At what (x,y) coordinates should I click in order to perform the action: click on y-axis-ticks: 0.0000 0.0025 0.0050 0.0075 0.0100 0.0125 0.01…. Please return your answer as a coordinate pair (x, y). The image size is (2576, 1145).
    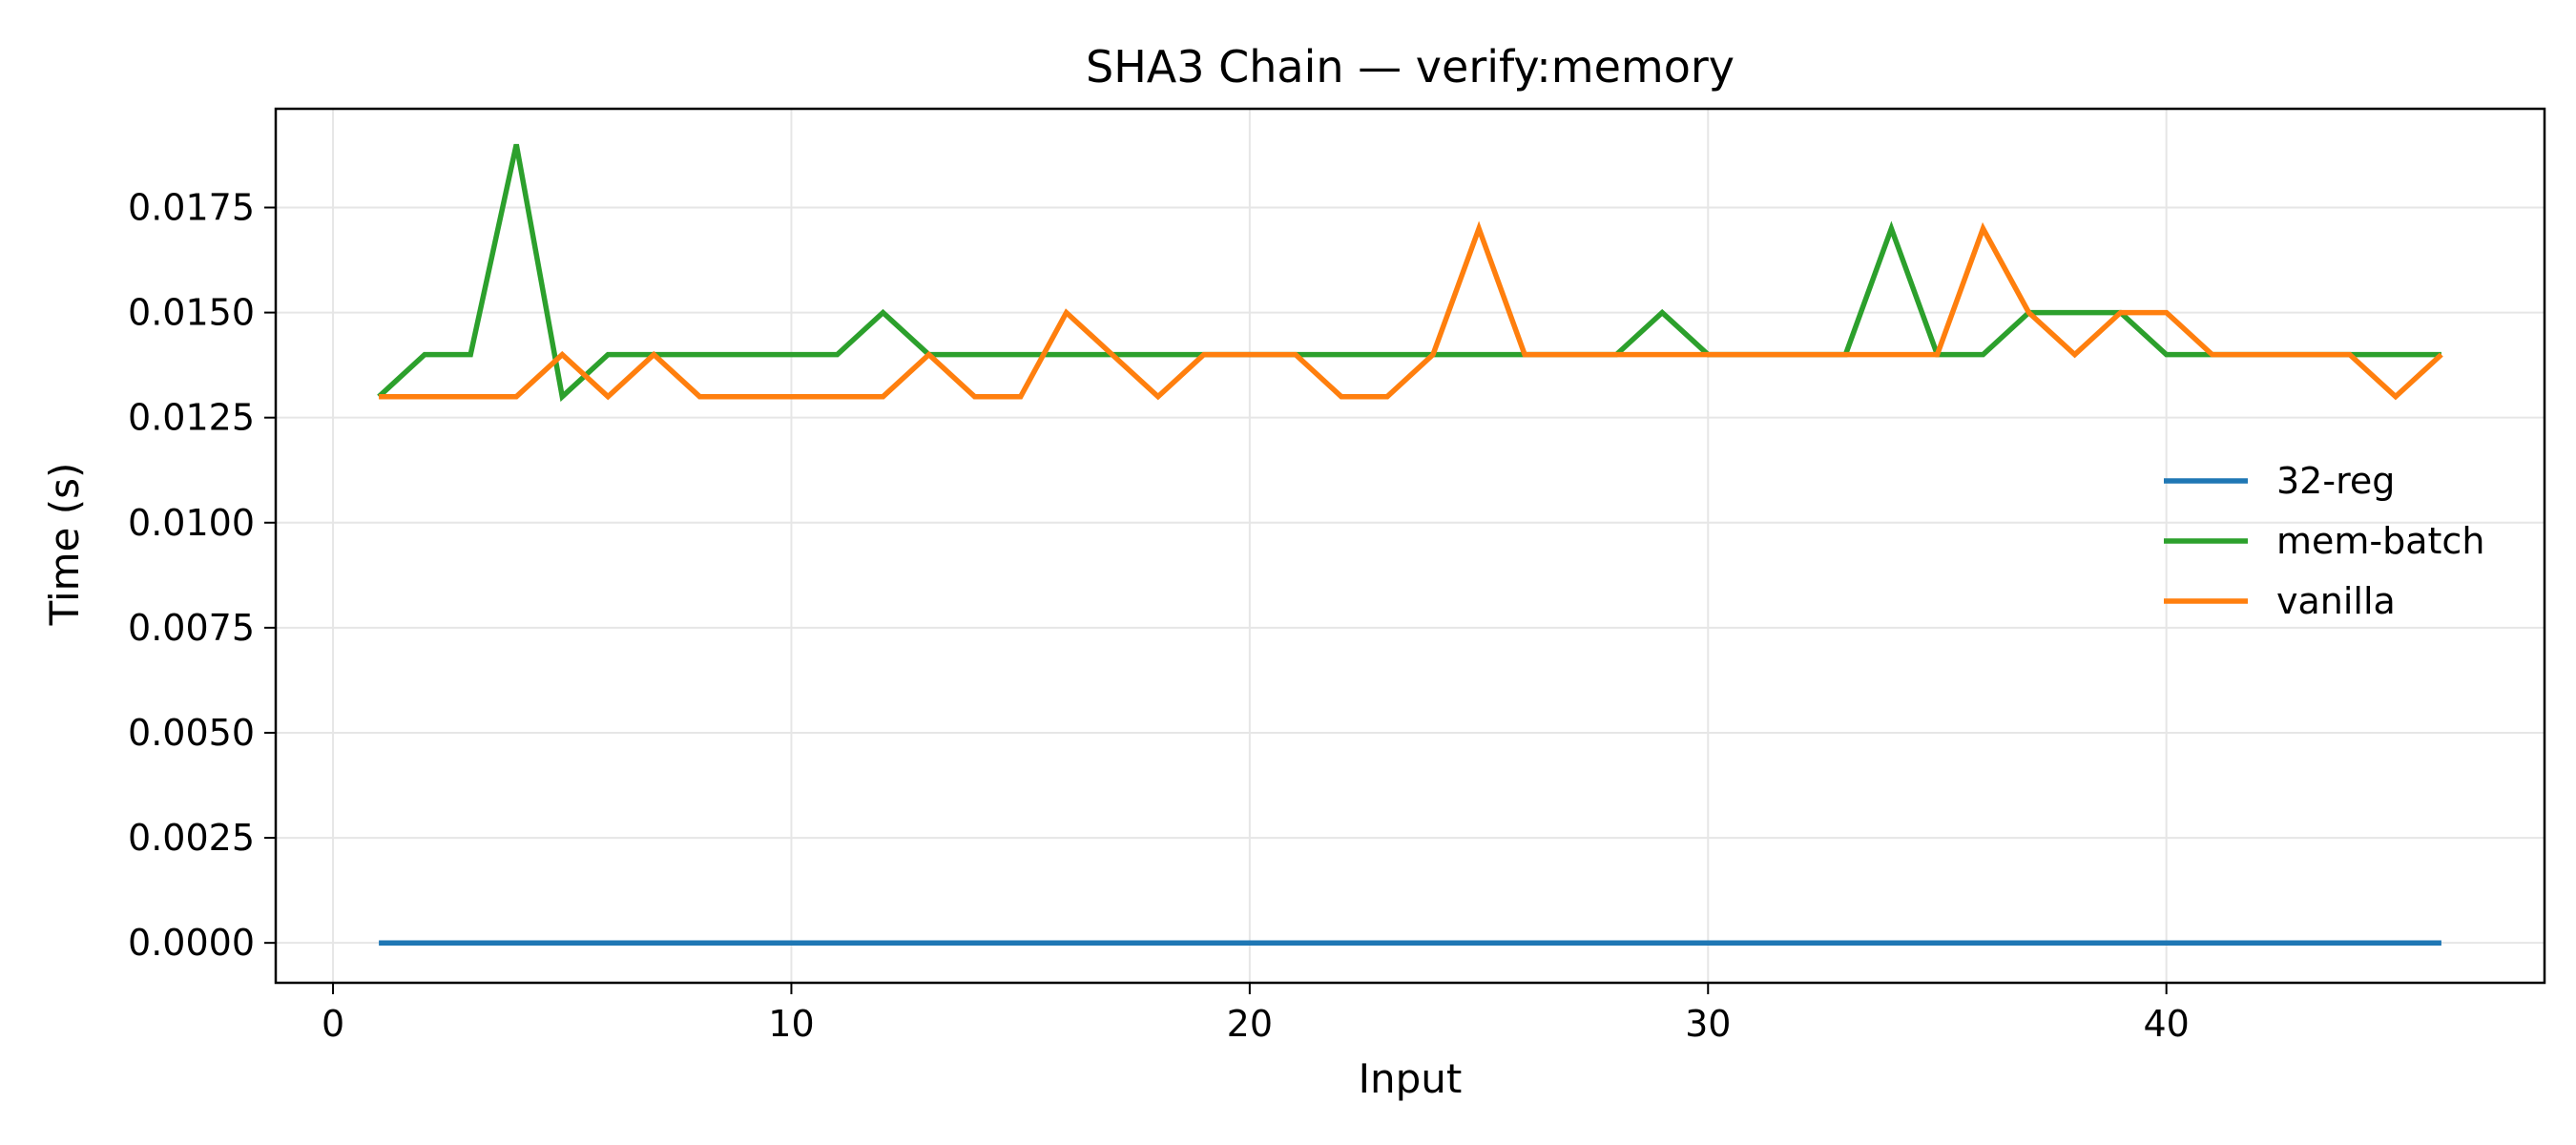
    Looking at the image, I should click on (202, 575).